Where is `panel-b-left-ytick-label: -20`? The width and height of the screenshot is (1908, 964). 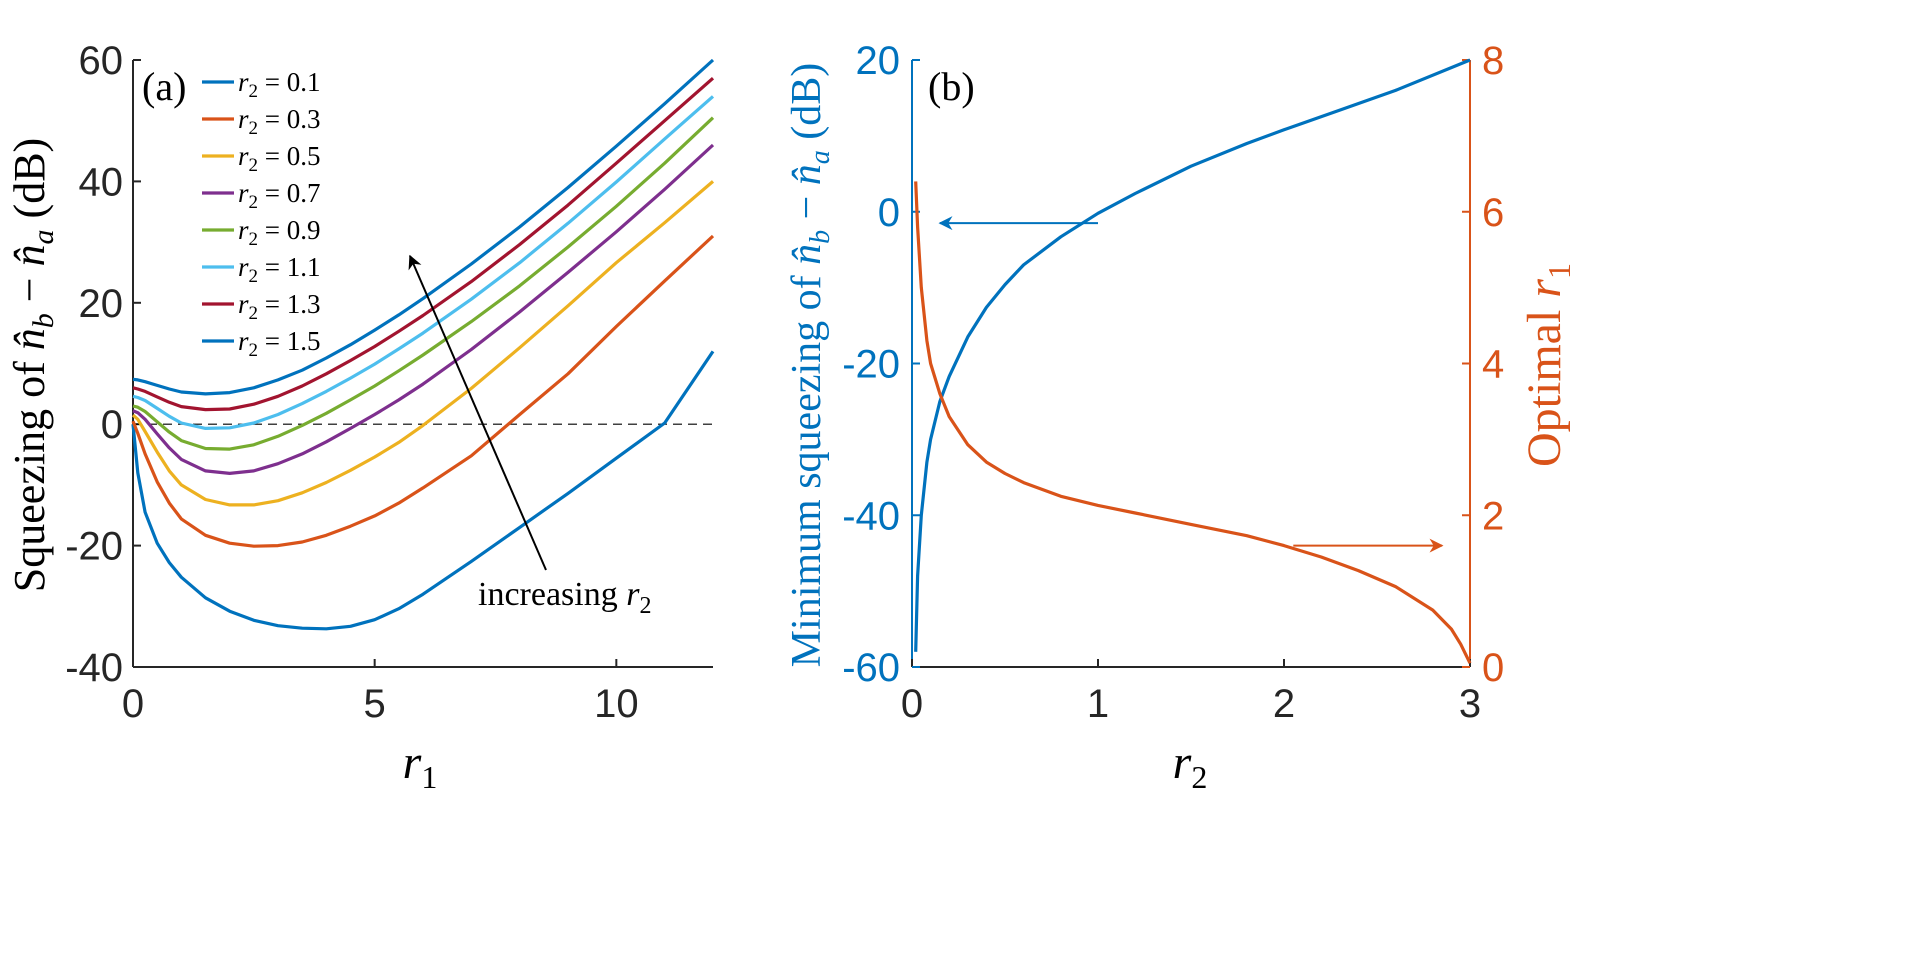 panel-b-left-ytick-label: -20 is located at coordinates (871, 365).